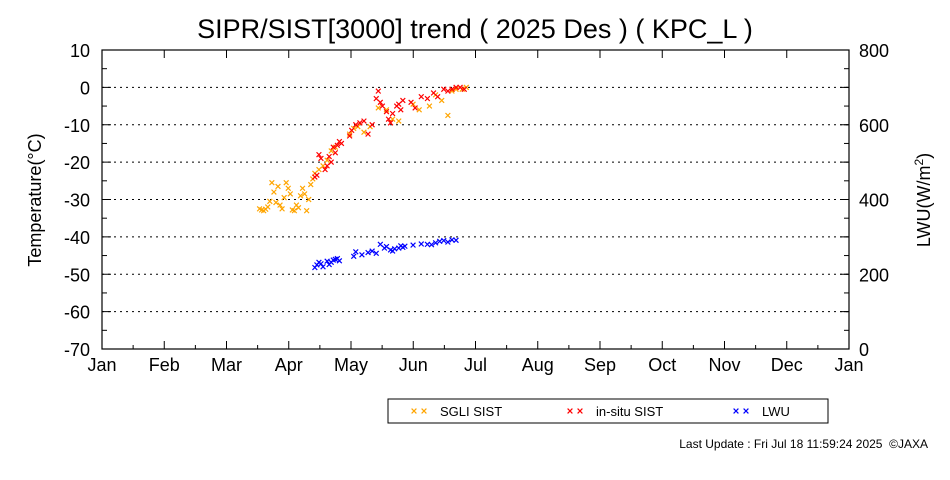  I want to click on y-tick-label: -50, so click(77, 275).